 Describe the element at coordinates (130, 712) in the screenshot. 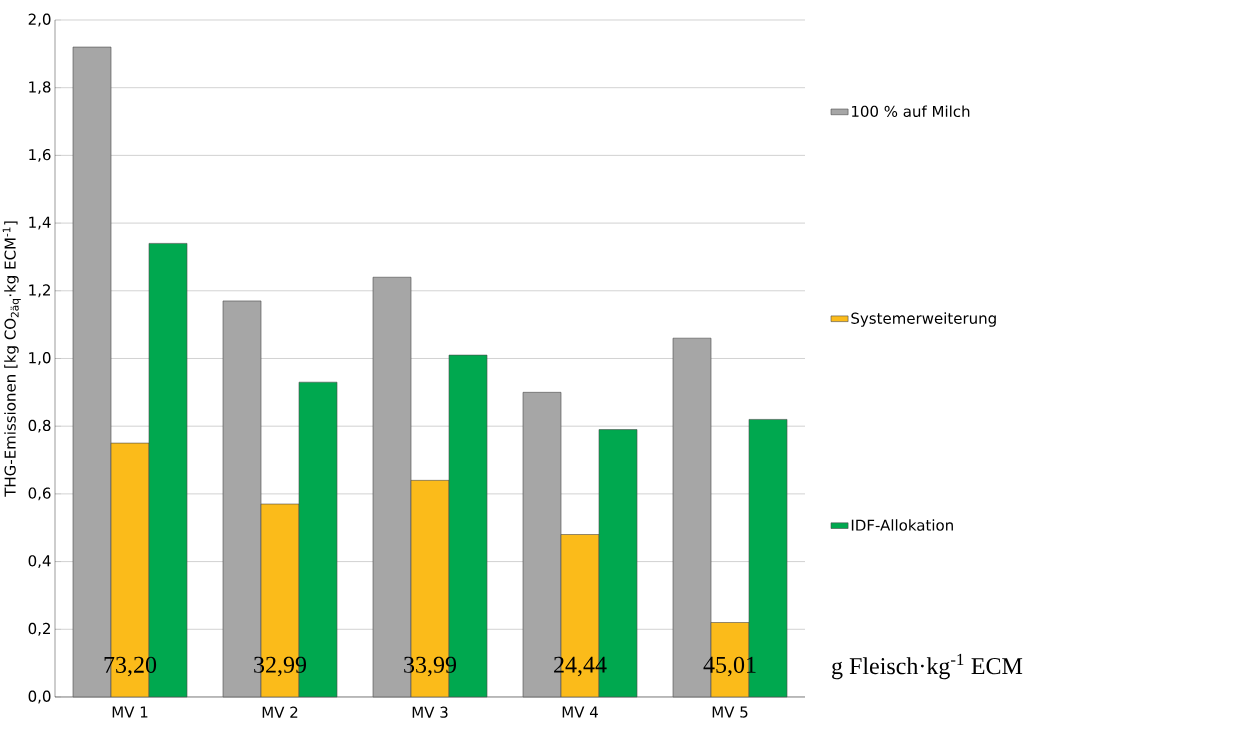

I see `x-tick-label: MV 1` at that location.